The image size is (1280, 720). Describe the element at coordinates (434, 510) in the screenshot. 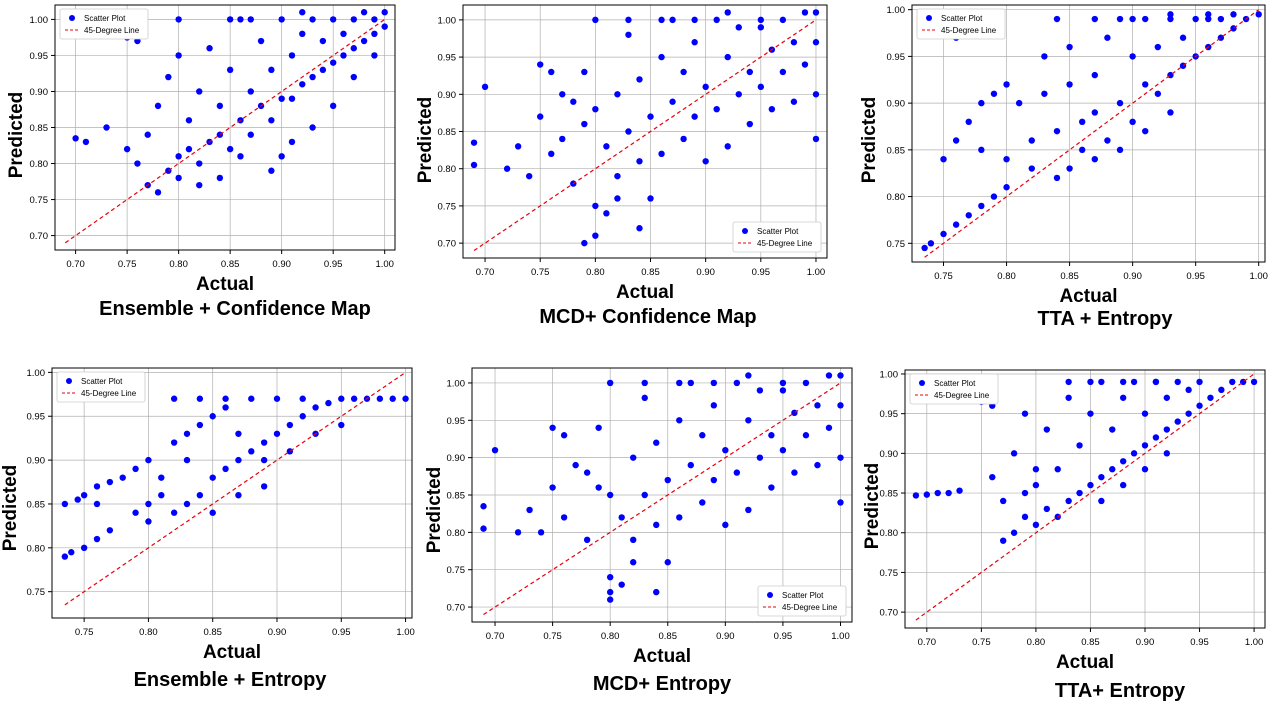

I see `y-axis-label: Predicted` at that location.